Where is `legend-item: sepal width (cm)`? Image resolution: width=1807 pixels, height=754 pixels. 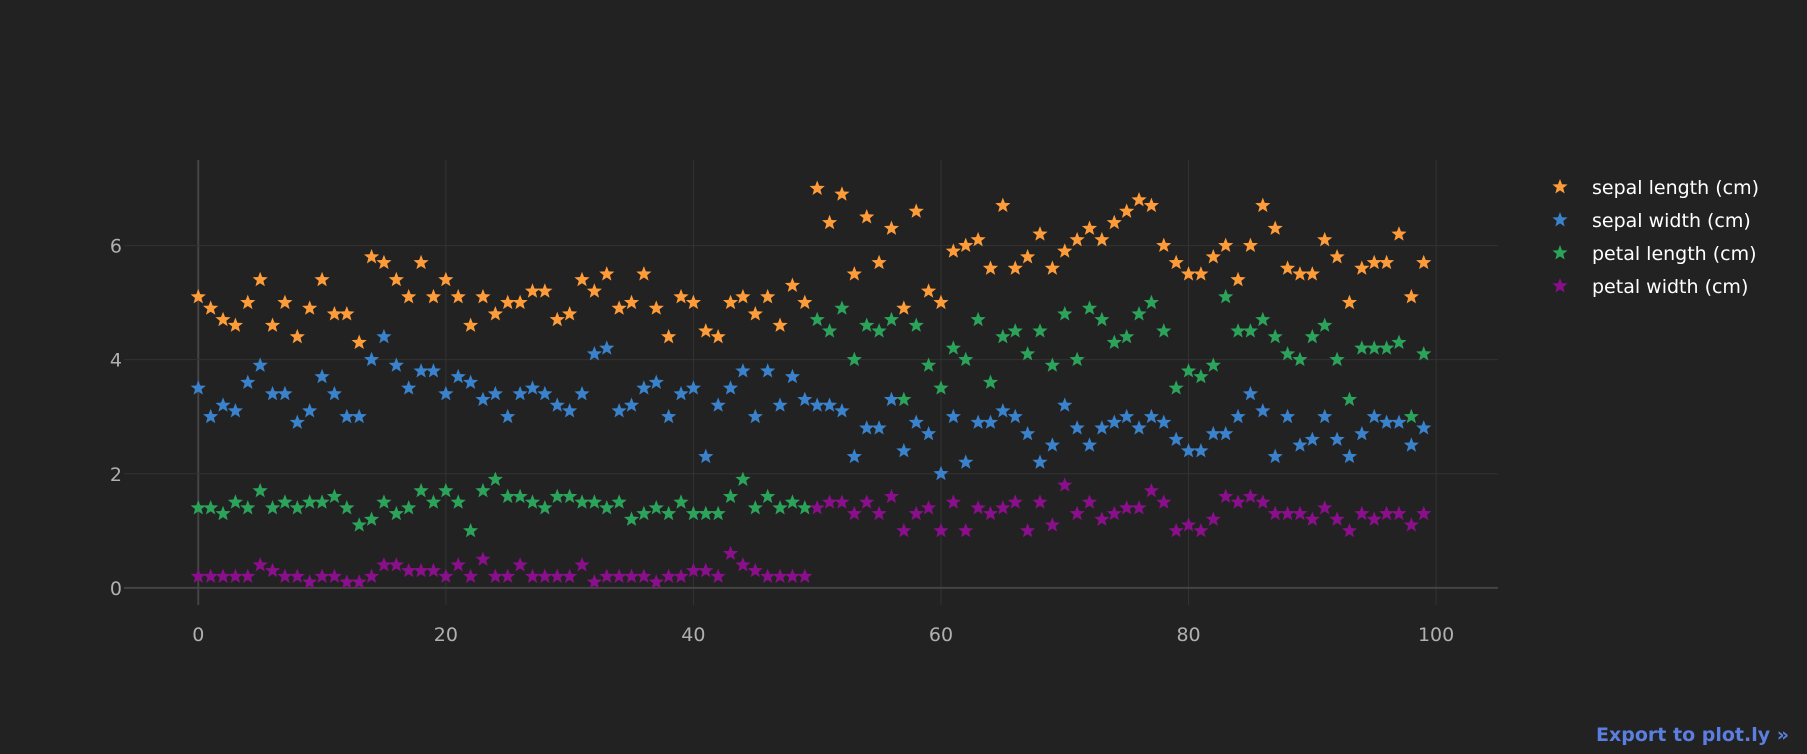
legend-item: sepal width (cm) is located at coordinates (1651, 221).